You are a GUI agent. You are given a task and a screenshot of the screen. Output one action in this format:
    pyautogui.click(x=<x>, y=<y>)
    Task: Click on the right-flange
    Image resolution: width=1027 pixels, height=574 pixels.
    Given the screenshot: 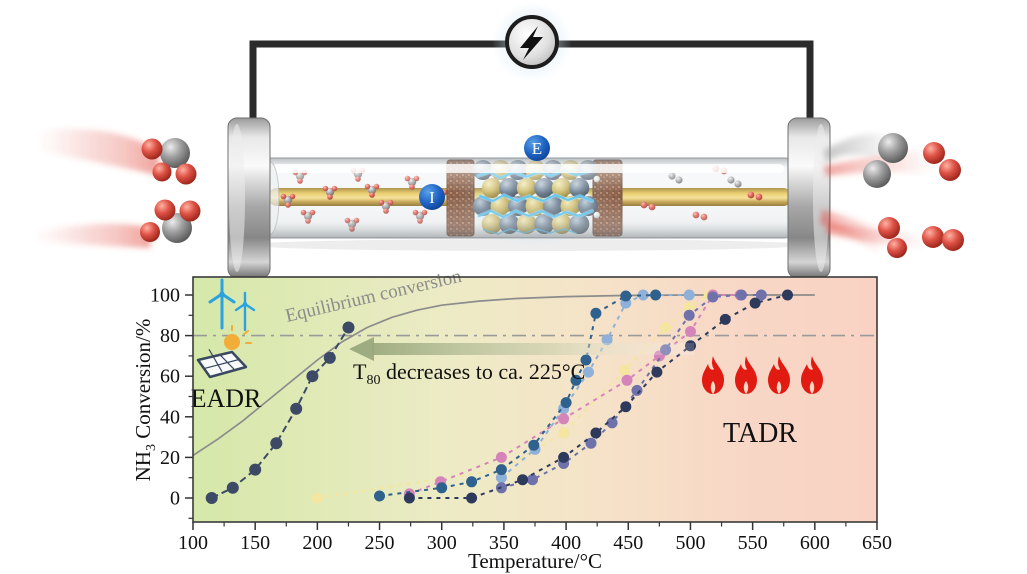 What is the action you would take?
    pyautogui.click(x=809, y=198)
    